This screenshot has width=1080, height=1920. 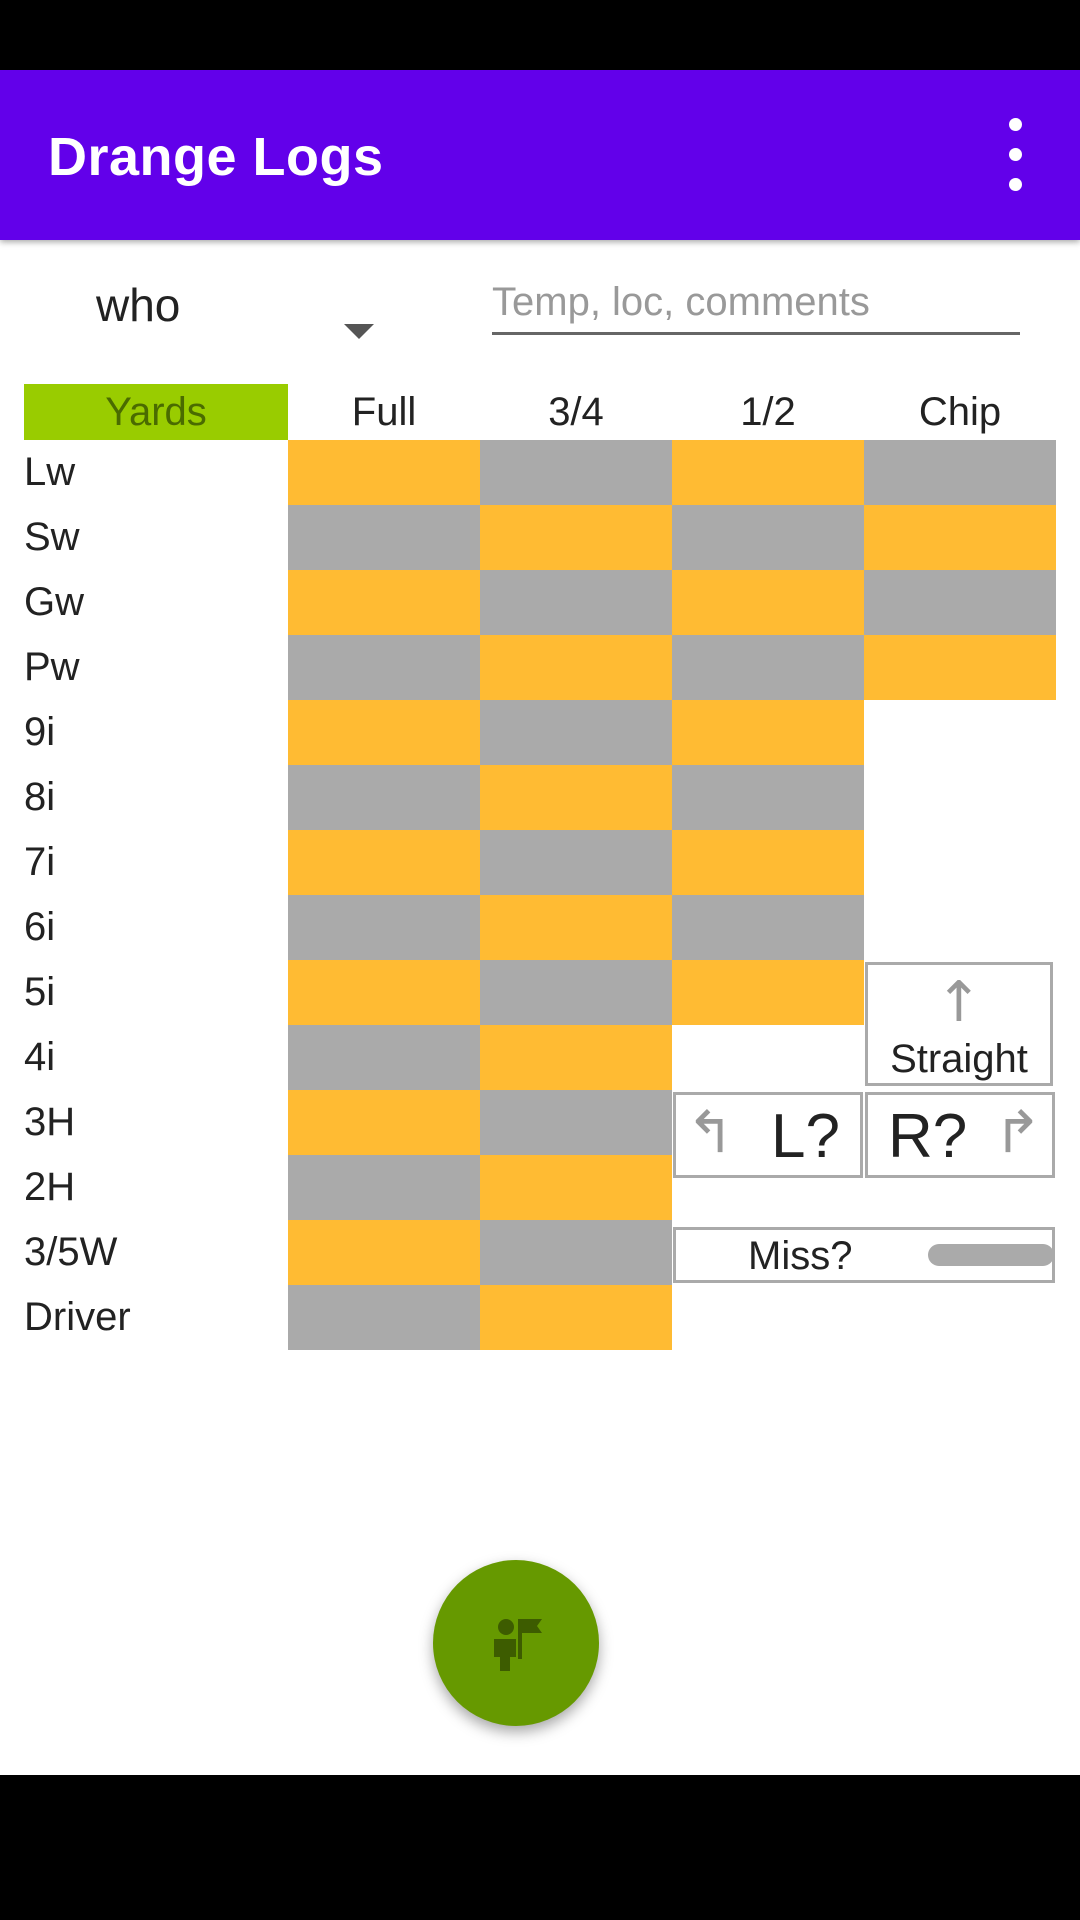 I want to click on navigation-bar, so click(x=540, y=1847).